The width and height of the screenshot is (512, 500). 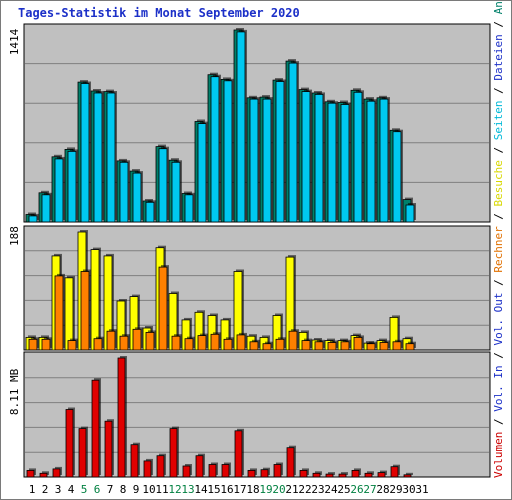 I want to click on legend-segment-11: /, so click(x=498, y=91).